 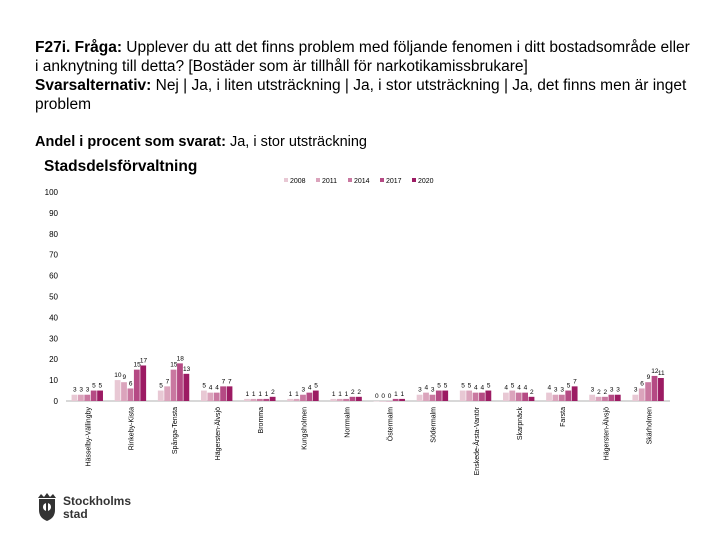 What do you see at coordinates (181, 358) in the screenshot?
I see `bar-value-label: 18` at bounding box center [181, 358].